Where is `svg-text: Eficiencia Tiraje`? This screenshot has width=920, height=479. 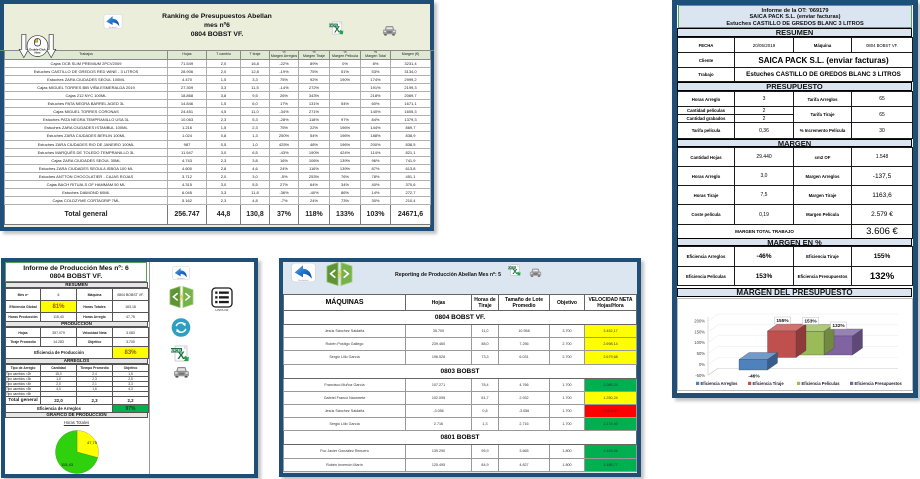 svg-text: Eficiencia Tiraje is located at coordinates (769, 383).